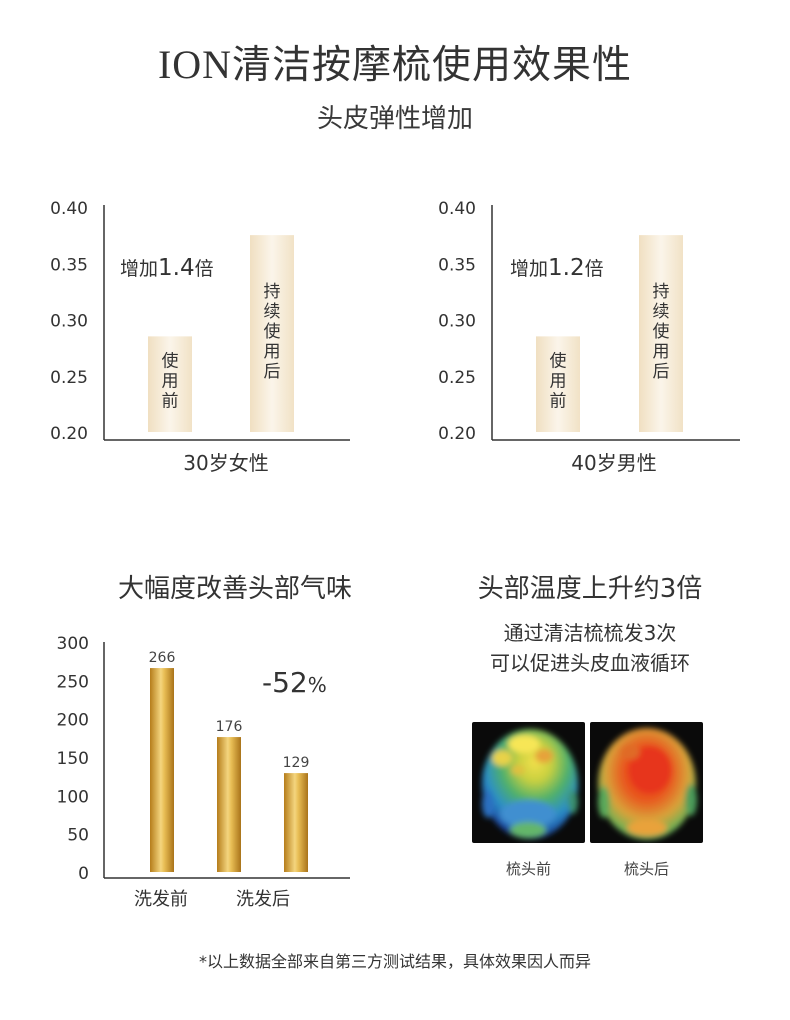 The height and width of the screenshot is (1020, 790). I want to click on x-tick-label: 洗发前, so click(161, 899).